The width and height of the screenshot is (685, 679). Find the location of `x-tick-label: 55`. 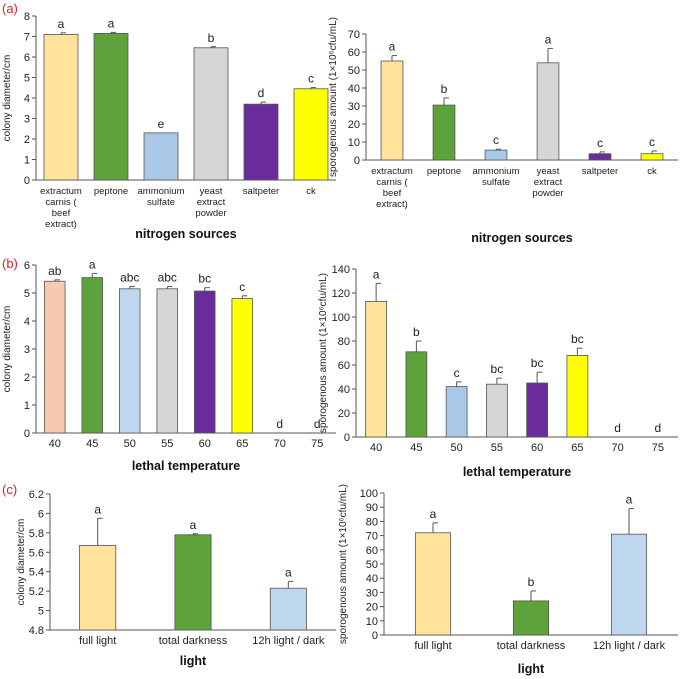

x-tick-label: 55 is located at coordinates (497, 448).